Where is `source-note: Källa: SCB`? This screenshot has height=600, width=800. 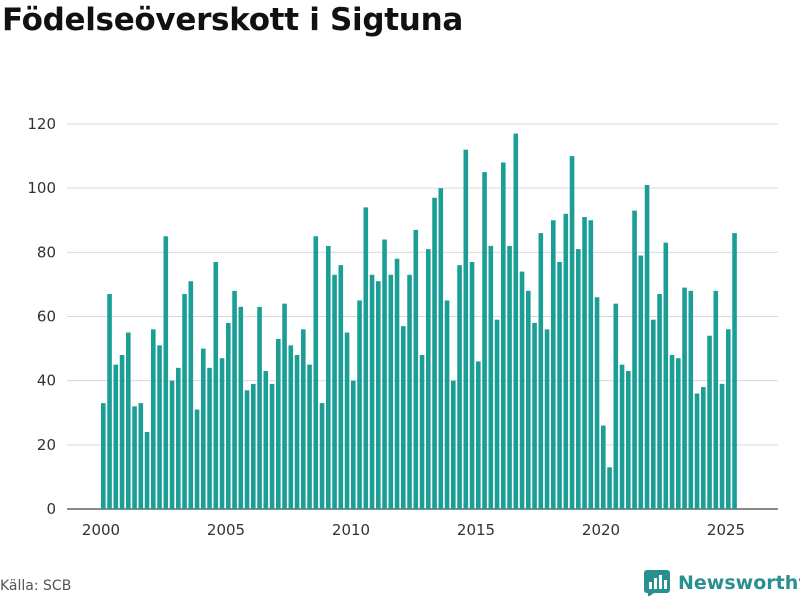 source-note: Källa: SCB is located at coordinates (36, 586).